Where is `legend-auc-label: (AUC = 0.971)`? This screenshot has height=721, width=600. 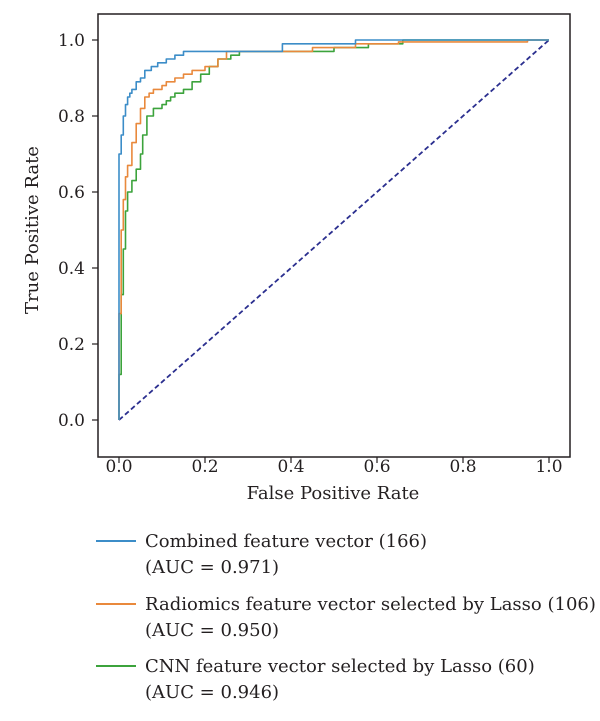 legend-auc-label: (AUC = 0.971) is located at coordinates (212, 567).